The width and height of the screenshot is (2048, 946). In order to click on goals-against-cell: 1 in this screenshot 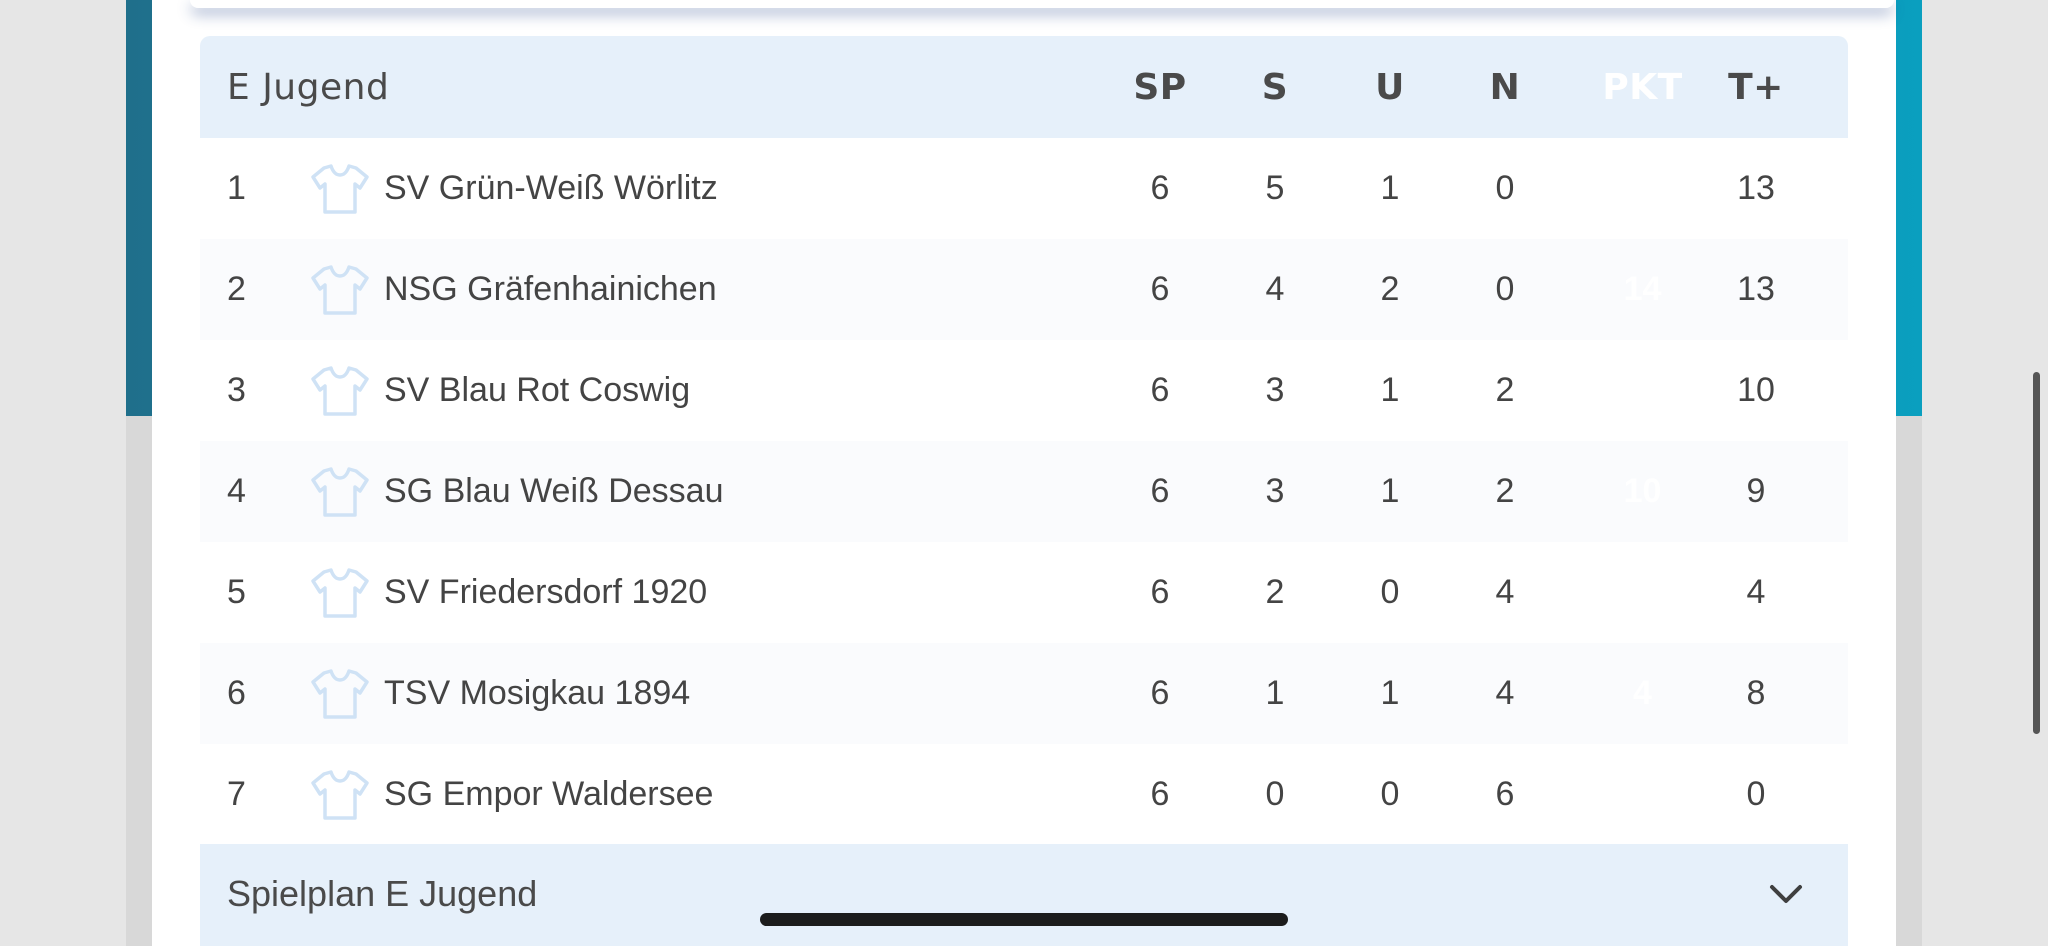, I will do `click(1834, 188)`.